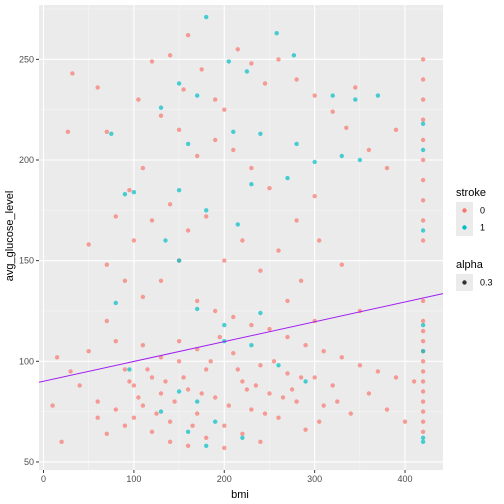  I want to click on legend-key-1-point, so click(464, 227).